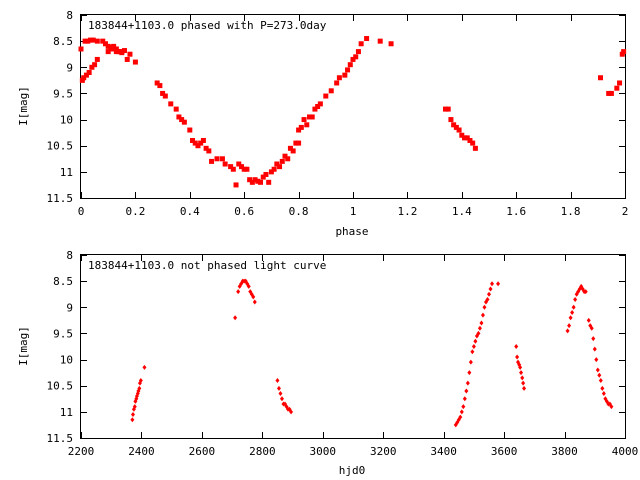 The width and height of the screenshot is (640, 480). What do you see at coordinates (60, 438) in the screenshot?
I see `raw-y-tick-label: 11.5` at bounding box center [60, 438].